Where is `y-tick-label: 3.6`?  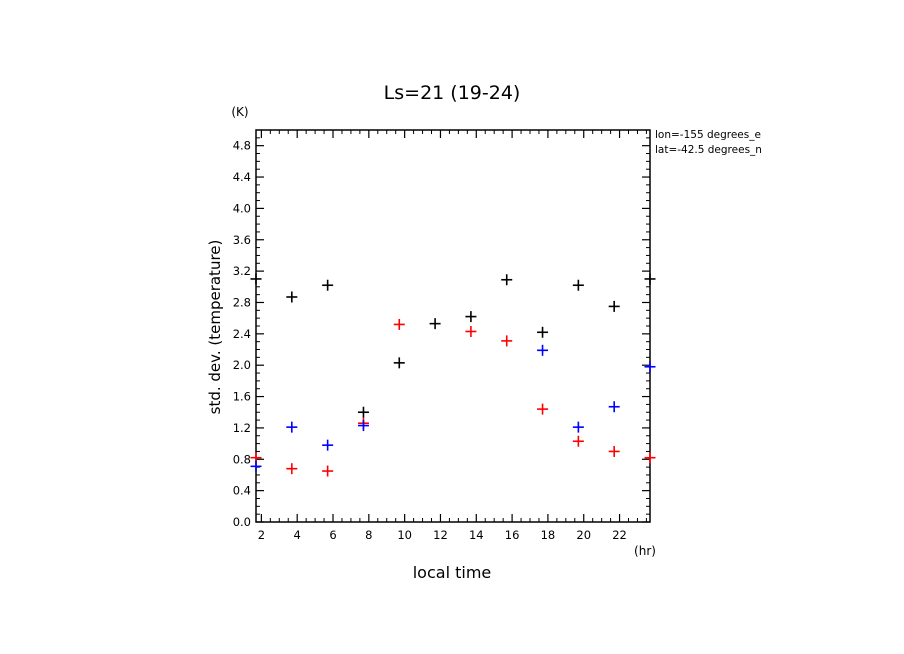
y-tick-label: 3.6 is located at coordinates (242, 240).